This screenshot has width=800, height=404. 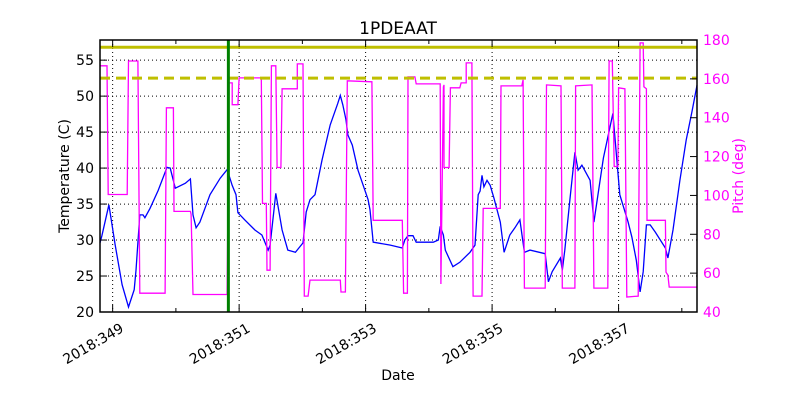 I want to click on y-tick-label: 30, so click(x=85, y=241).